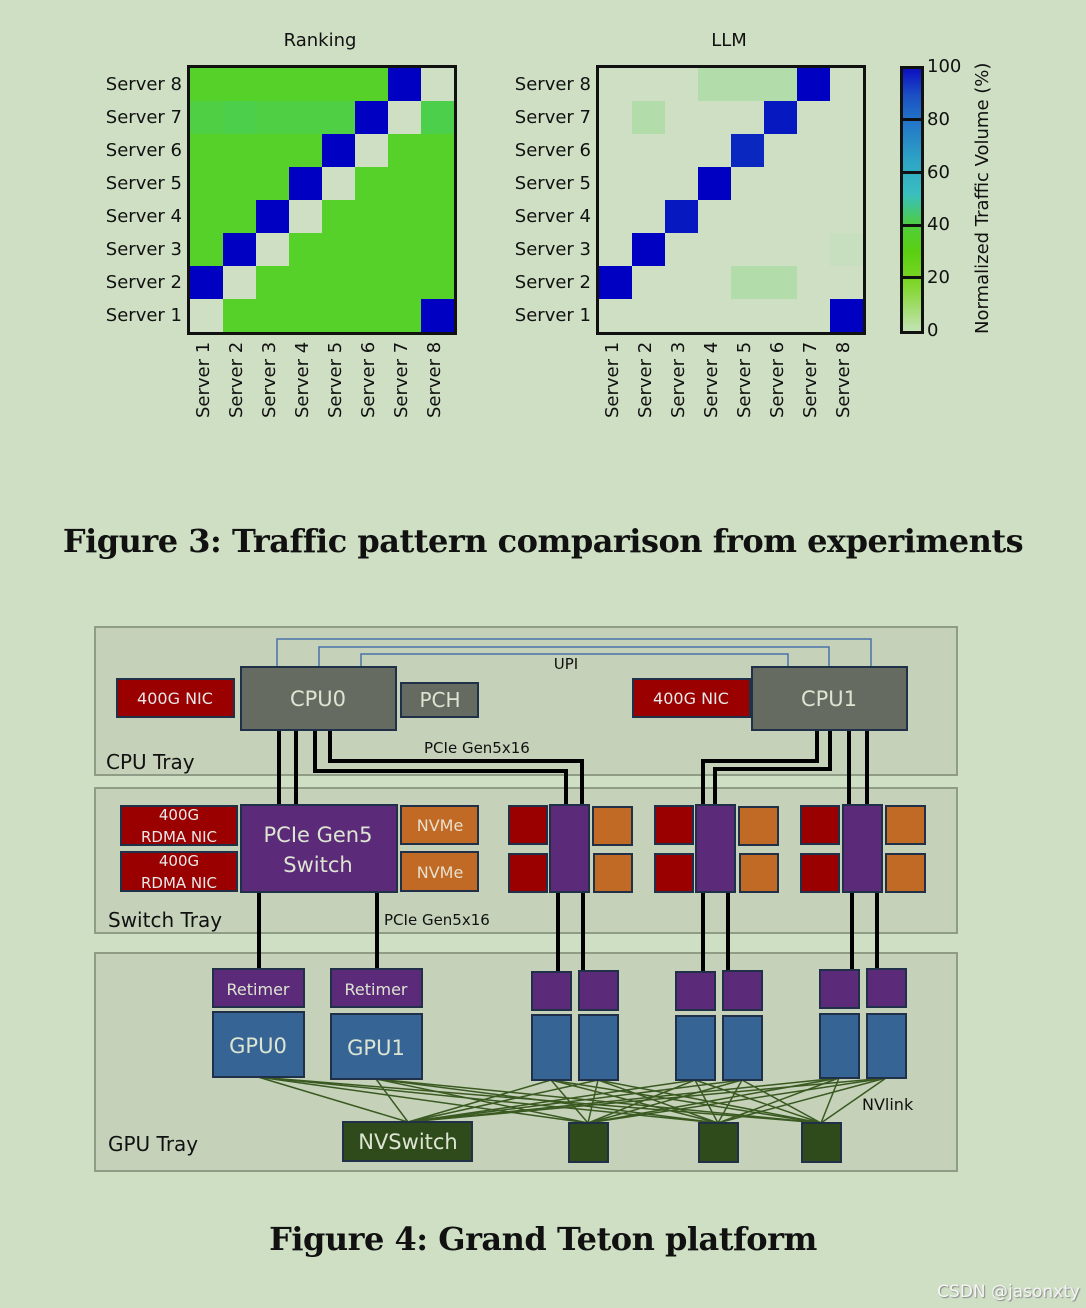 This screenshot has height=1308, width=1086. I want to click on pcie-label-cpu: PCIe Gen5x16, so click(477, 748).